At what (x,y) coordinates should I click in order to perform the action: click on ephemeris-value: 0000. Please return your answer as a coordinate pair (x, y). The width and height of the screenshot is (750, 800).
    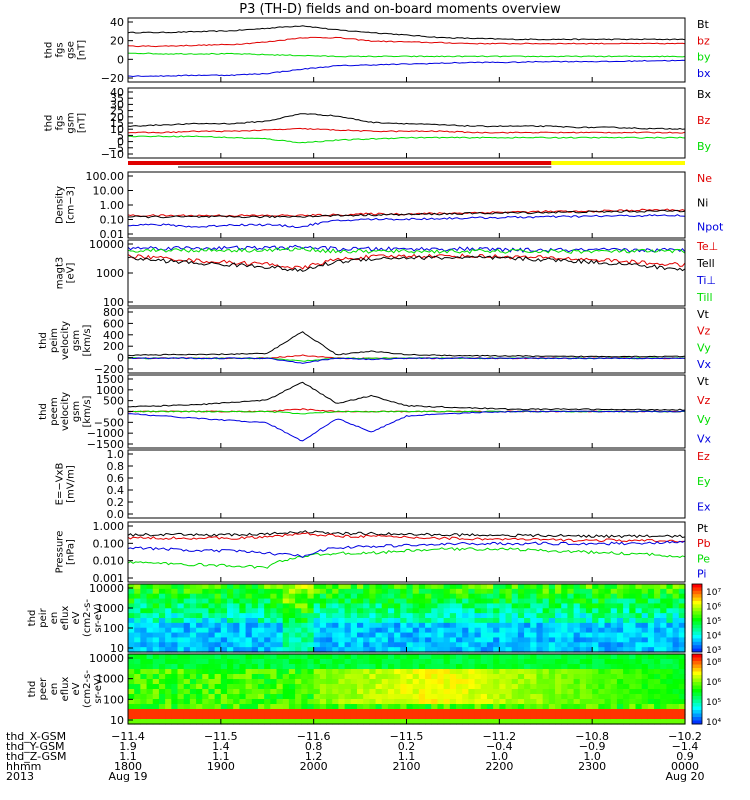
    Looking at the image, I should click on (685, 766).